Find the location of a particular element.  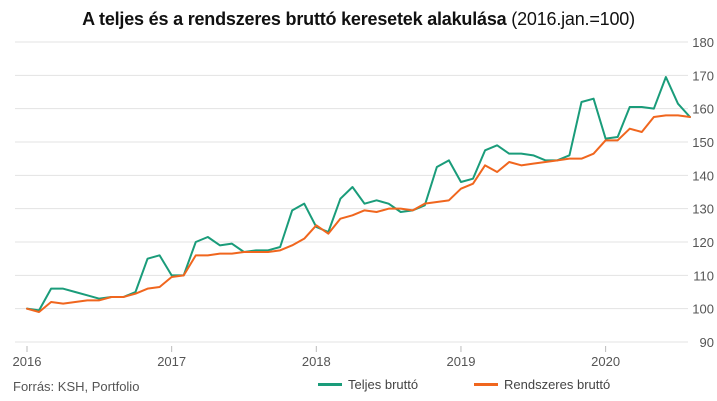

y-tick-label: 160 is located at coordinates (703, 109).